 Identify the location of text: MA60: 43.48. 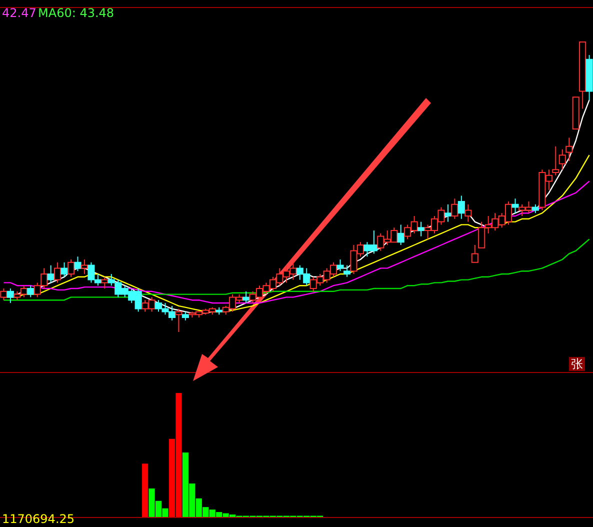
(76, 13).